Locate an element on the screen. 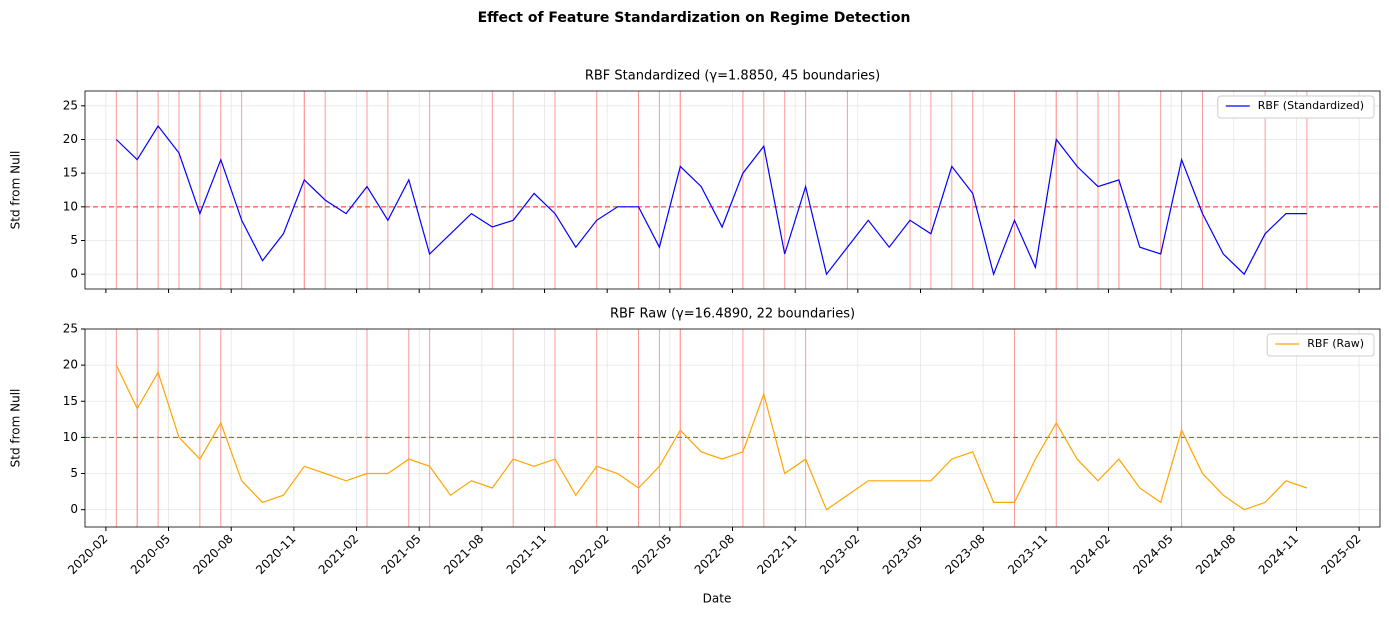 The height and width of the screenshot is (617, 1389). x-tick-label: 2020-02 is located at coordinates (87, 554).